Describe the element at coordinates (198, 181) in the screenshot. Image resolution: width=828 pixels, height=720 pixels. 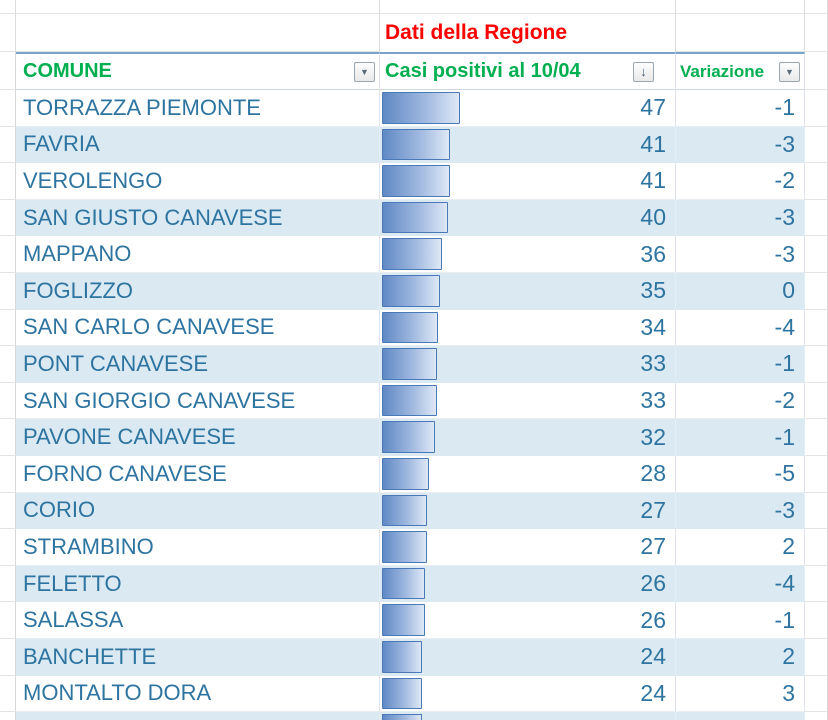
I see `comune-cell: VEROLENGO` at that location.